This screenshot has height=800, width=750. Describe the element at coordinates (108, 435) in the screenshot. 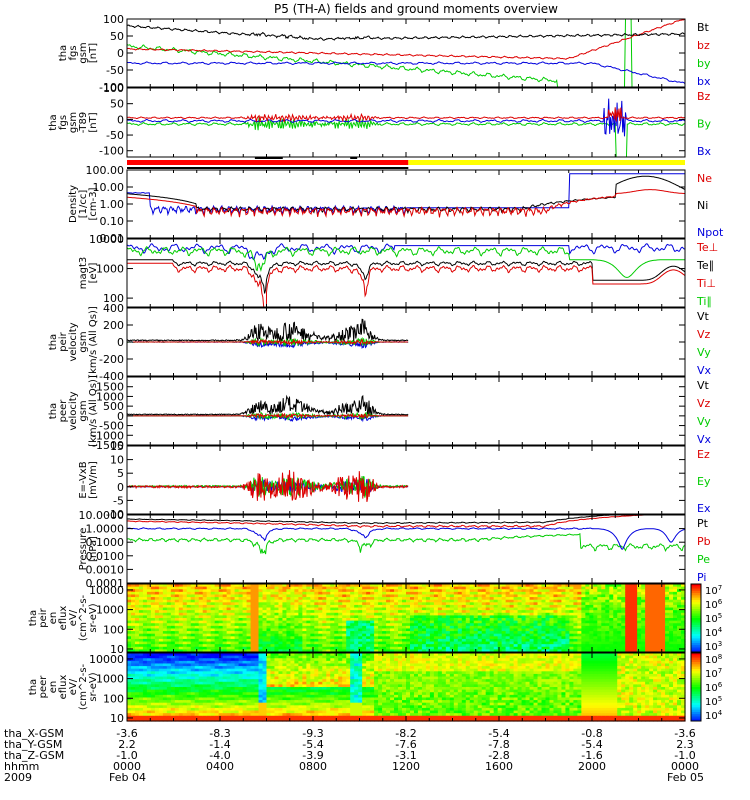

I see `y-tick-label: -1000` at that location.